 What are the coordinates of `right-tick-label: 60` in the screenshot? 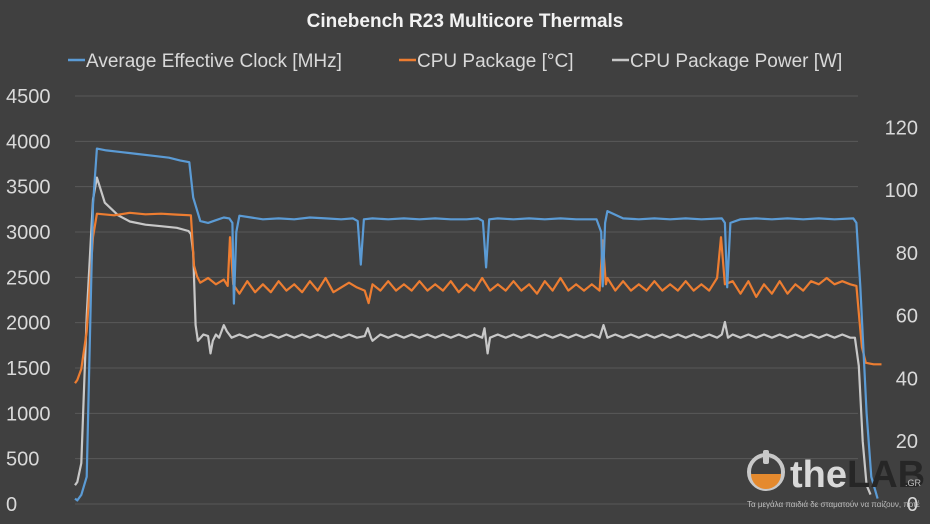 It's located at (907, 317).